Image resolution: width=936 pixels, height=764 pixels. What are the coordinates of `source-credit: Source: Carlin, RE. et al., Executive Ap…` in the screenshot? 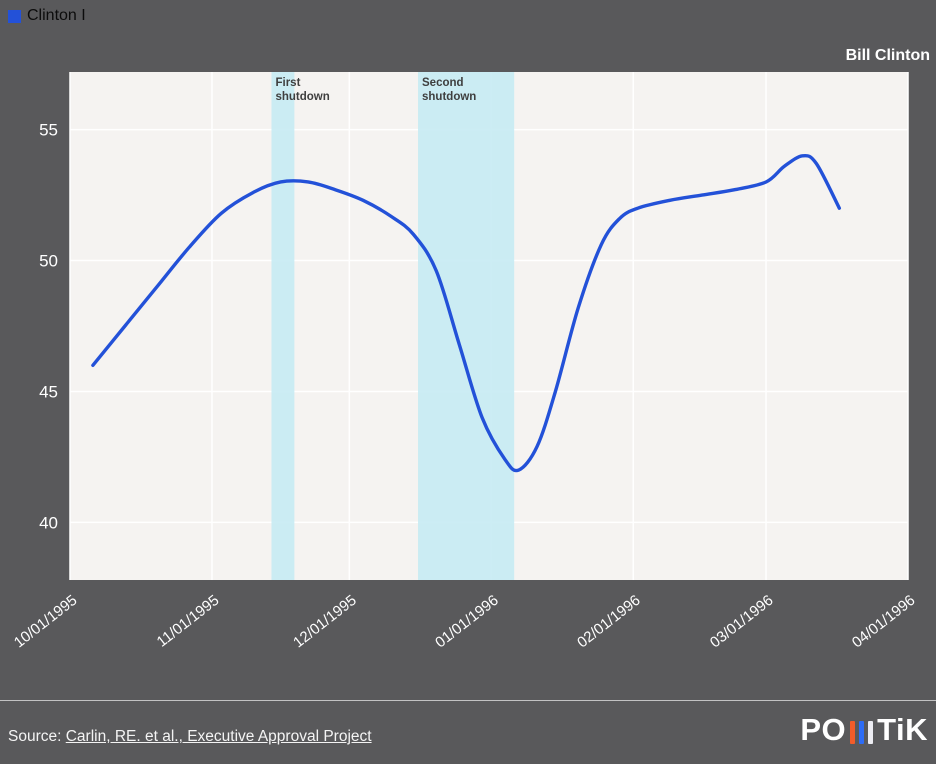 It's located at (190, 737).